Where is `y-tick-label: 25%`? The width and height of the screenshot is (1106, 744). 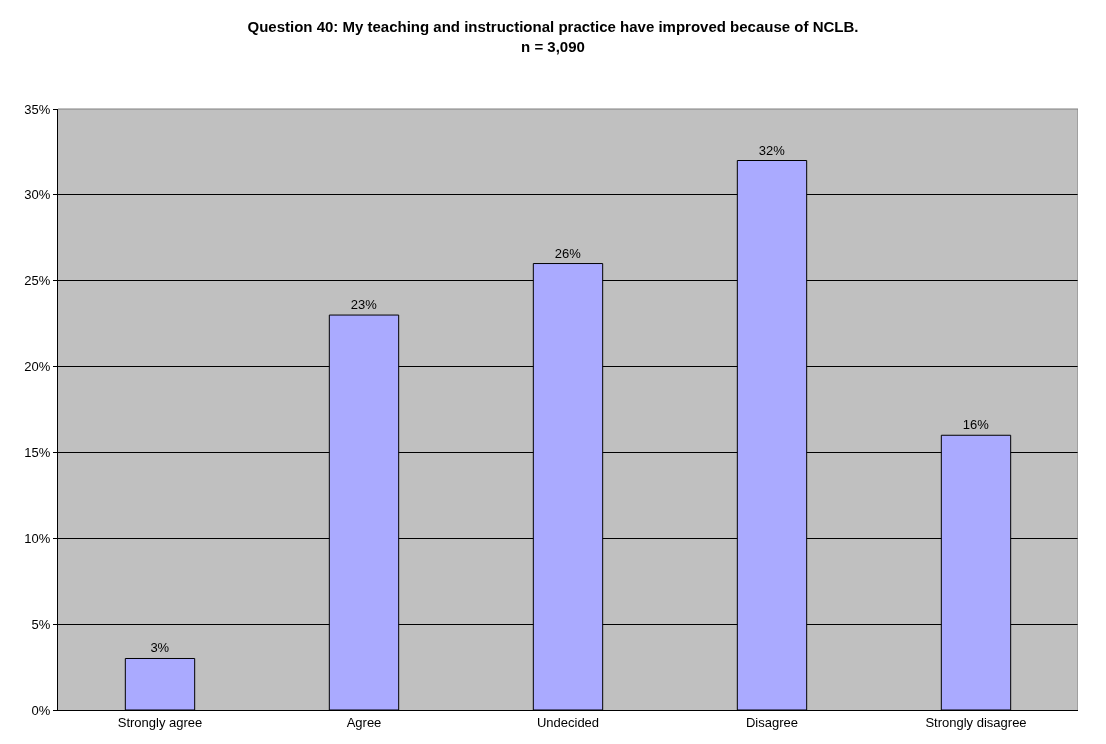 y-tick-label: 25% is located at coordinates (37, 281).